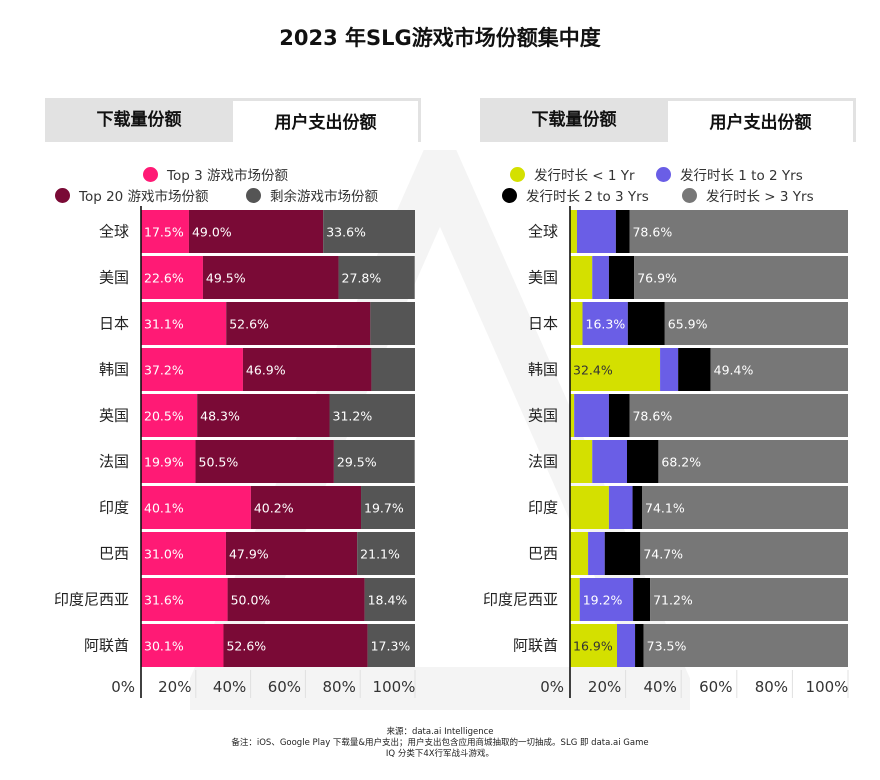 The image size is (880, 780). I want to click on legend-dot-rest, so click(253, 195).